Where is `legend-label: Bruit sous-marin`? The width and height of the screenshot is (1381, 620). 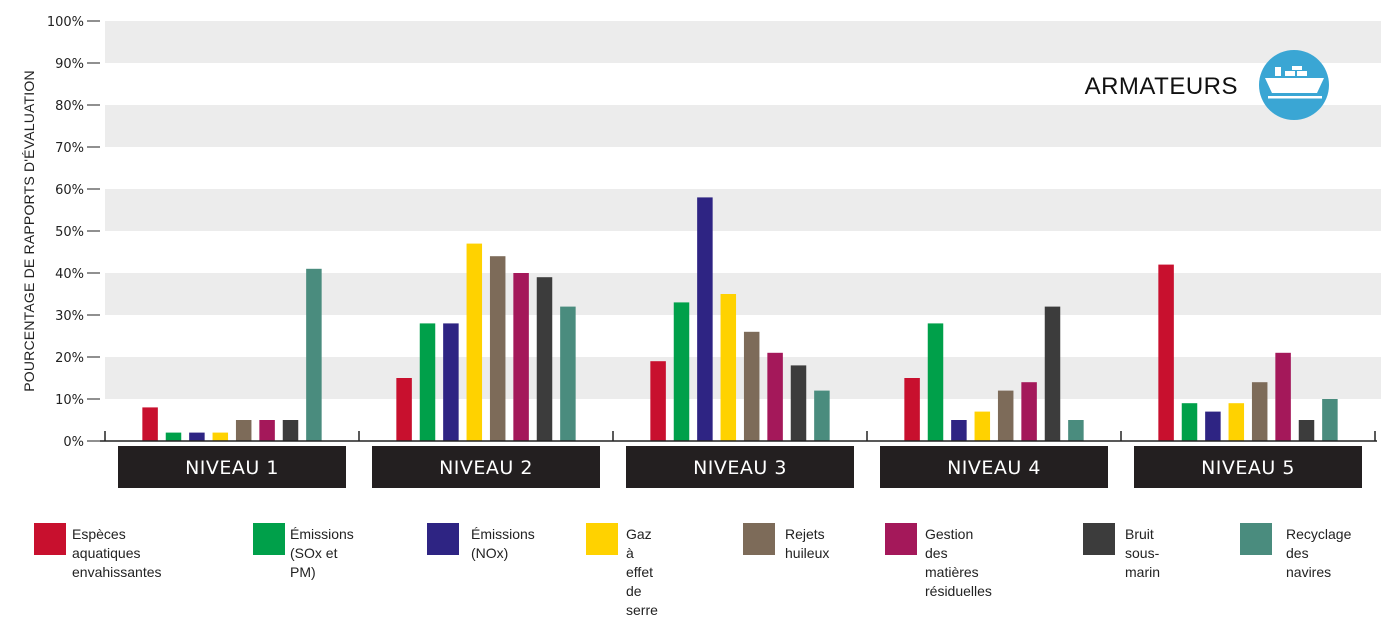
legend-label: Bruit sous-marin is located at coordinates (1143, 553).